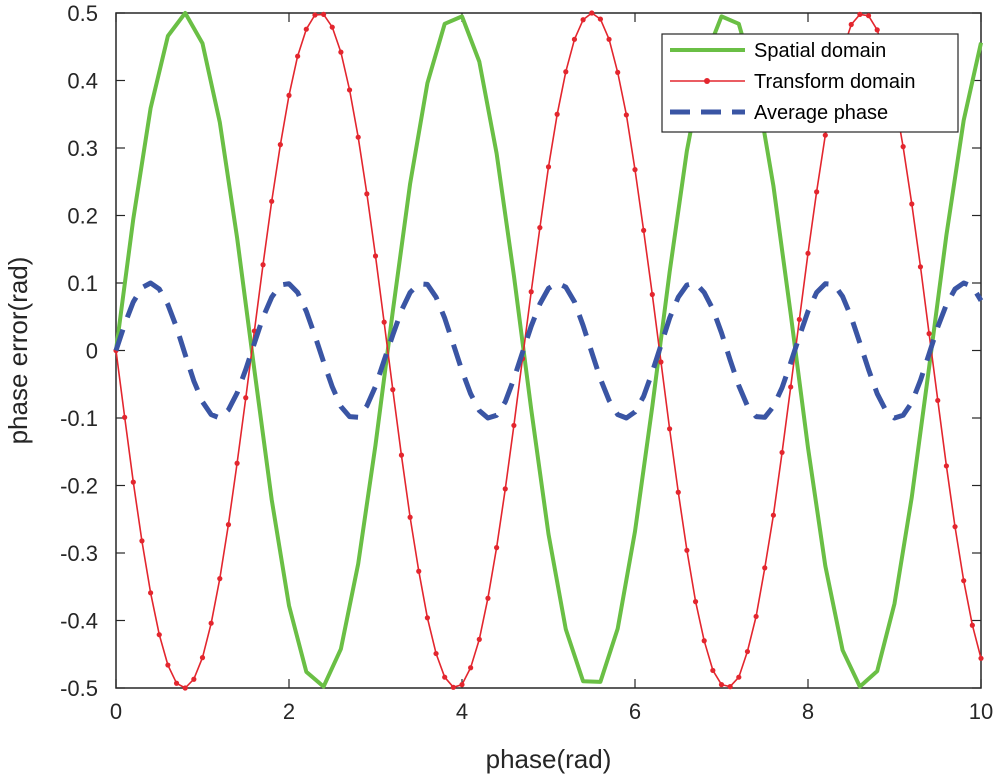 Image resolution: width=1000 pixels, height=779 pixels. What do you see at coordinates (79, 418) in the screenshot?
I see `y-tick-label: -0.1` at bounding box center [79, 418].